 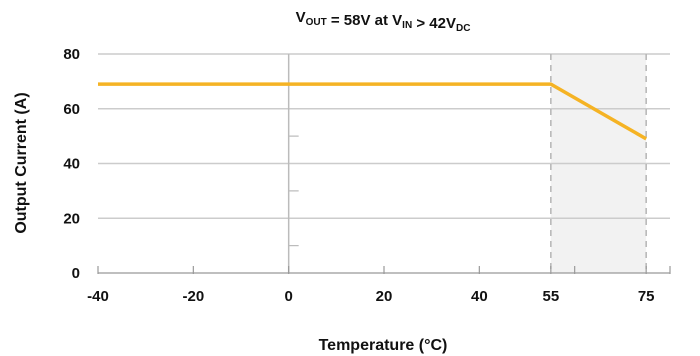 I want to click on y-tick-label: 0, so click(x=76, y=273).